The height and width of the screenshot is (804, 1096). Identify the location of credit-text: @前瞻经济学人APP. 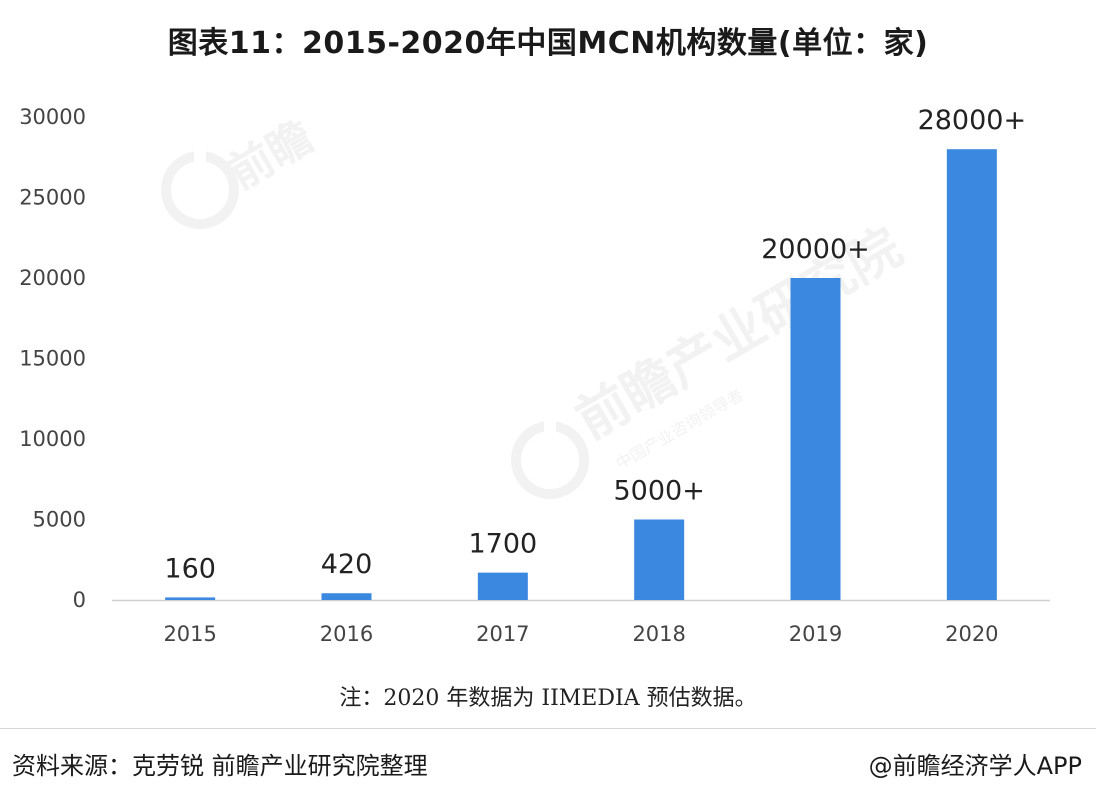
(975, 766).